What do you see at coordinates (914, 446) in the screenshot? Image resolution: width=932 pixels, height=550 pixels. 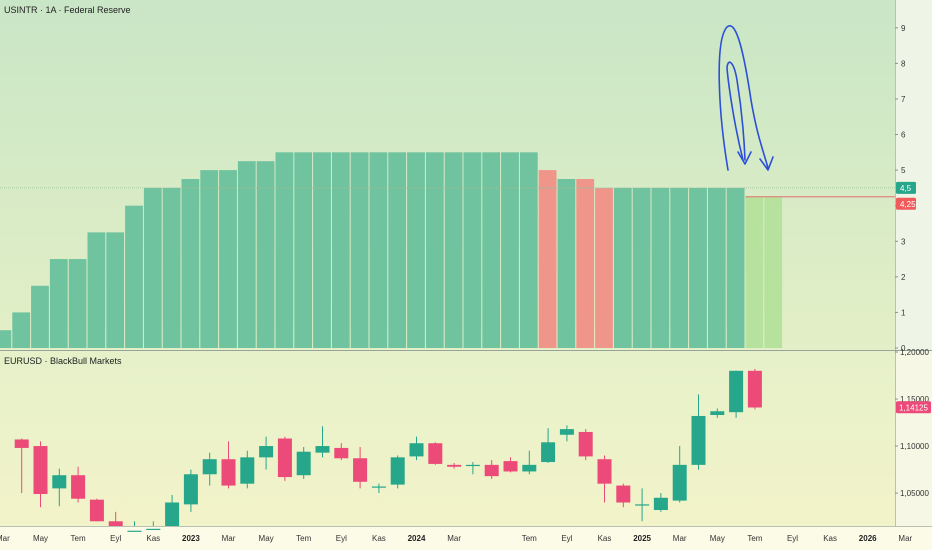 I see `eurusd-tick-label-1,10000: 1,10000` at bounding box center [914, 446].